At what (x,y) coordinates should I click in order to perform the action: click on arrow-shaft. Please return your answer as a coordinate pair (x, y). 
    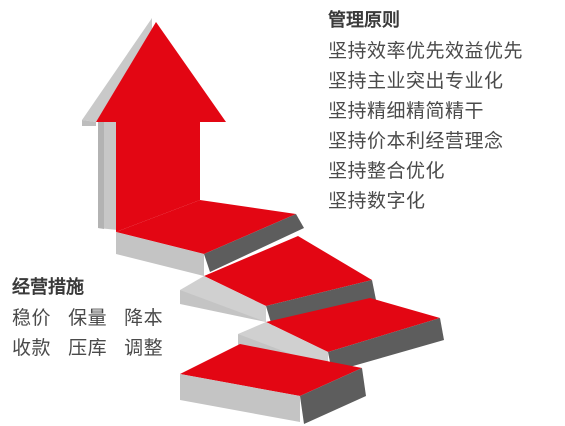
    Looking at the image, I should click on (158, 177).